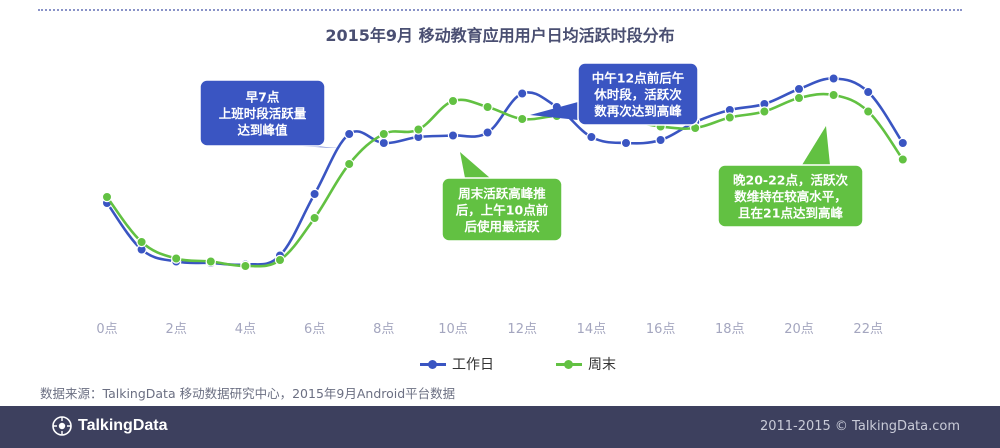 Image resolution: width=1000 pixels, height=448 pixels. What do you see at coordinates (62, 426) in the screenshot?
I see `talkingdata-logo-icon` at bounding box center [62, 426].